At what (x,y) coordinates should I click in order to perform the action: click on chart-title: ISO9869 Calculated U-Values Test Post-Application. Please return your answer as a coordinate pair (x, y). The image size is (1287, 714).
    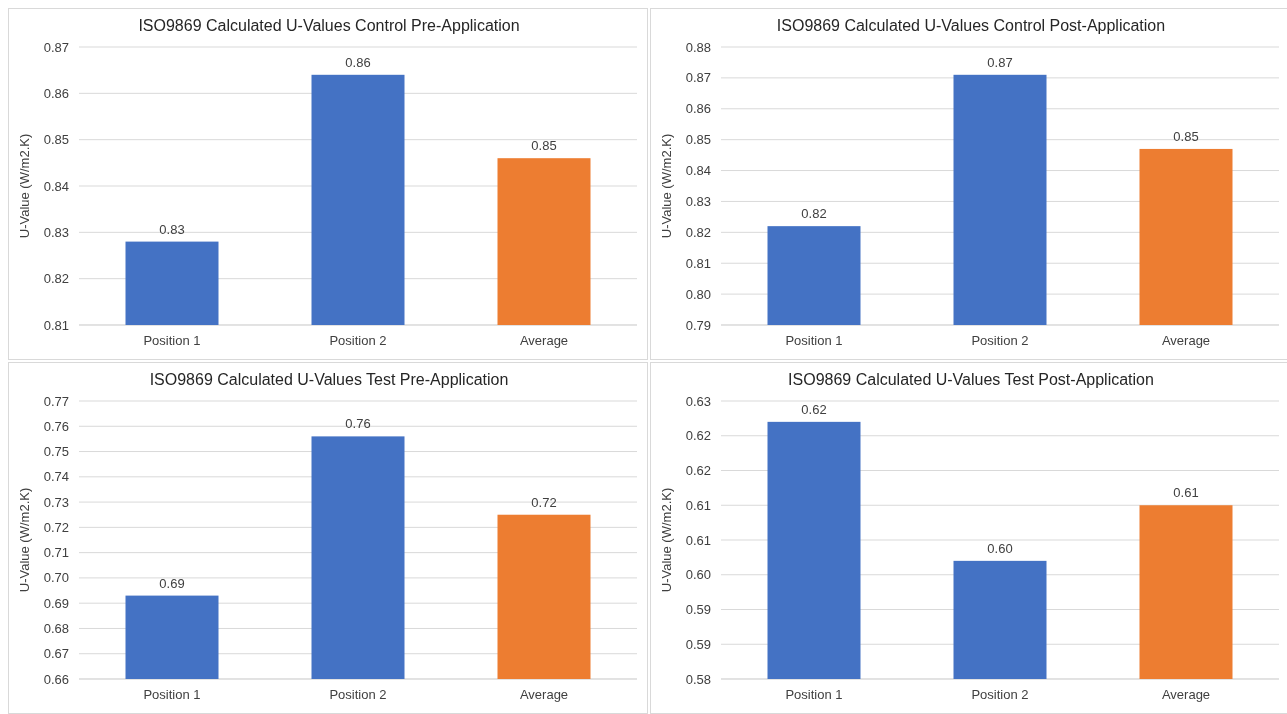
    Looking at the image, I should click on (971, 379).